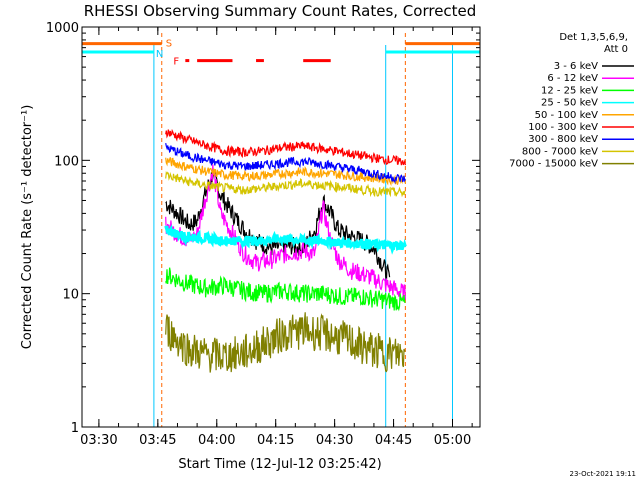 The width and height of the screenshot is (640, 480). What do you see at coordinates (169, 44) in the screenshot?
I see `saa-flag-label: S` at bounding box center [169, 44].